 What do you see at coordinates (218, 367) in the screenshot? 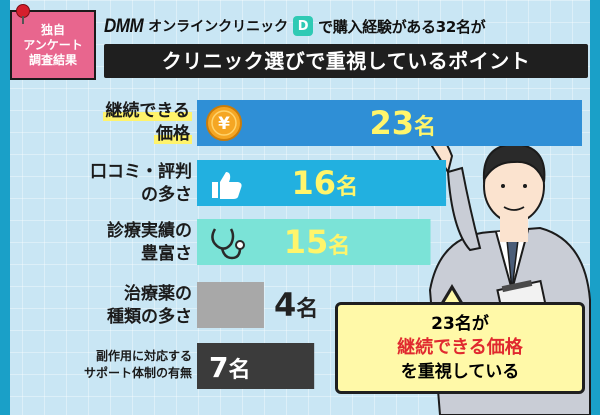
I see `value-number: 7` at bounding box center [218, 367].